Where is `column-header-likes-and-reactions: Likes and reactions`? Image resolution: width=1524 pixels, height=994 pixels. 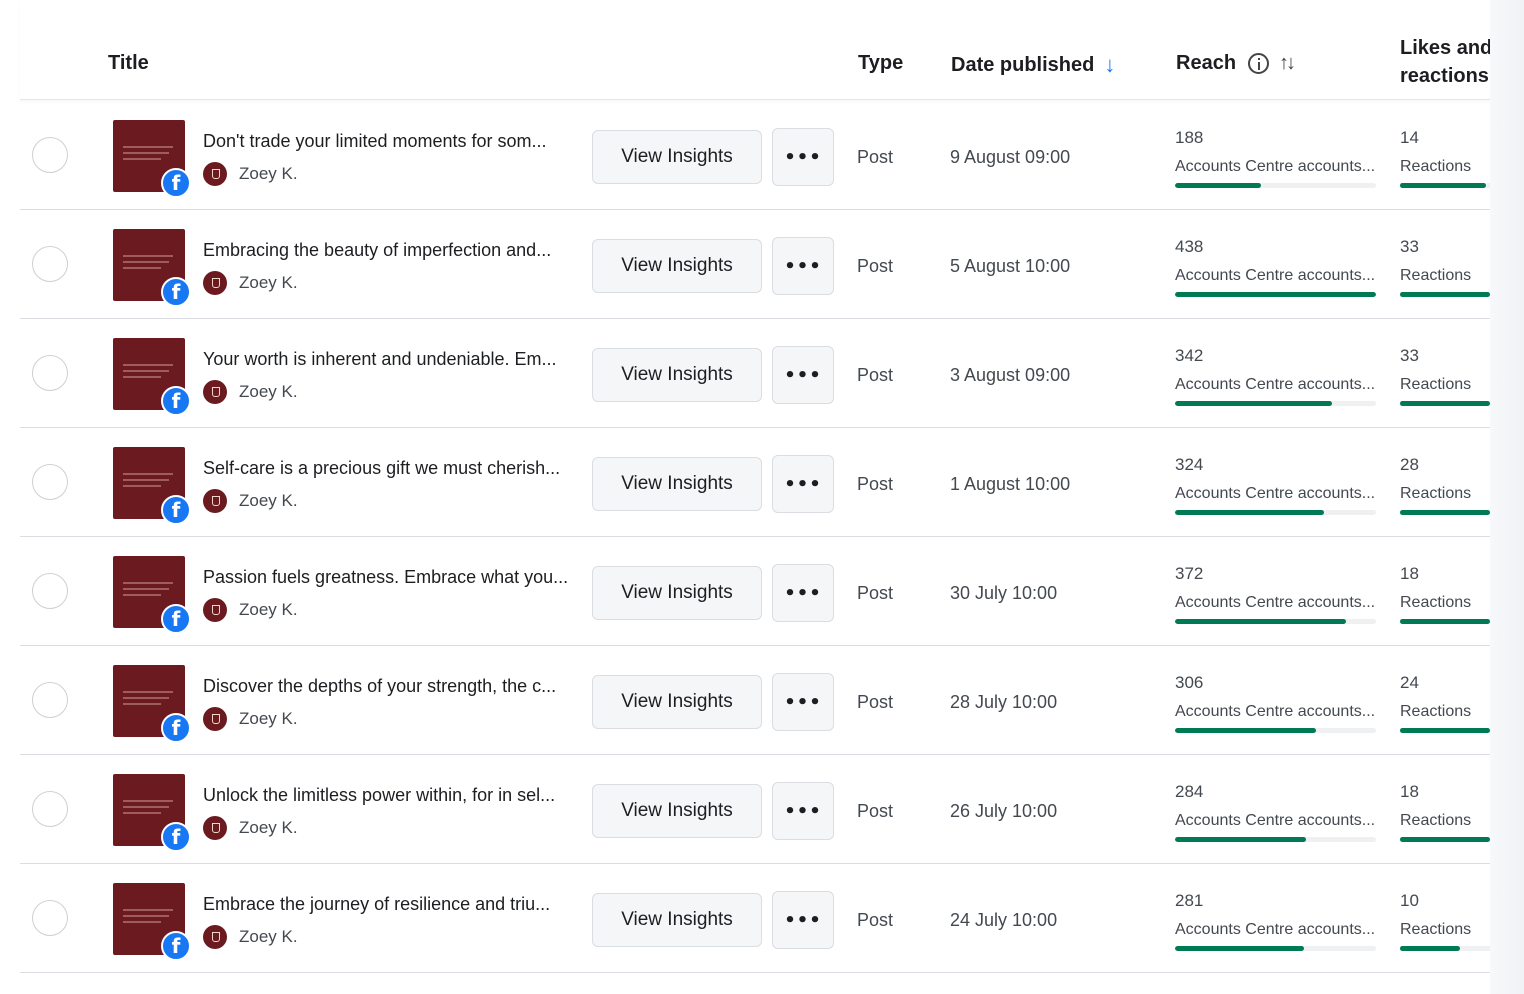
column-header-likes-and-reactions: Likes and reactions is located at coordinates (1450, 62).